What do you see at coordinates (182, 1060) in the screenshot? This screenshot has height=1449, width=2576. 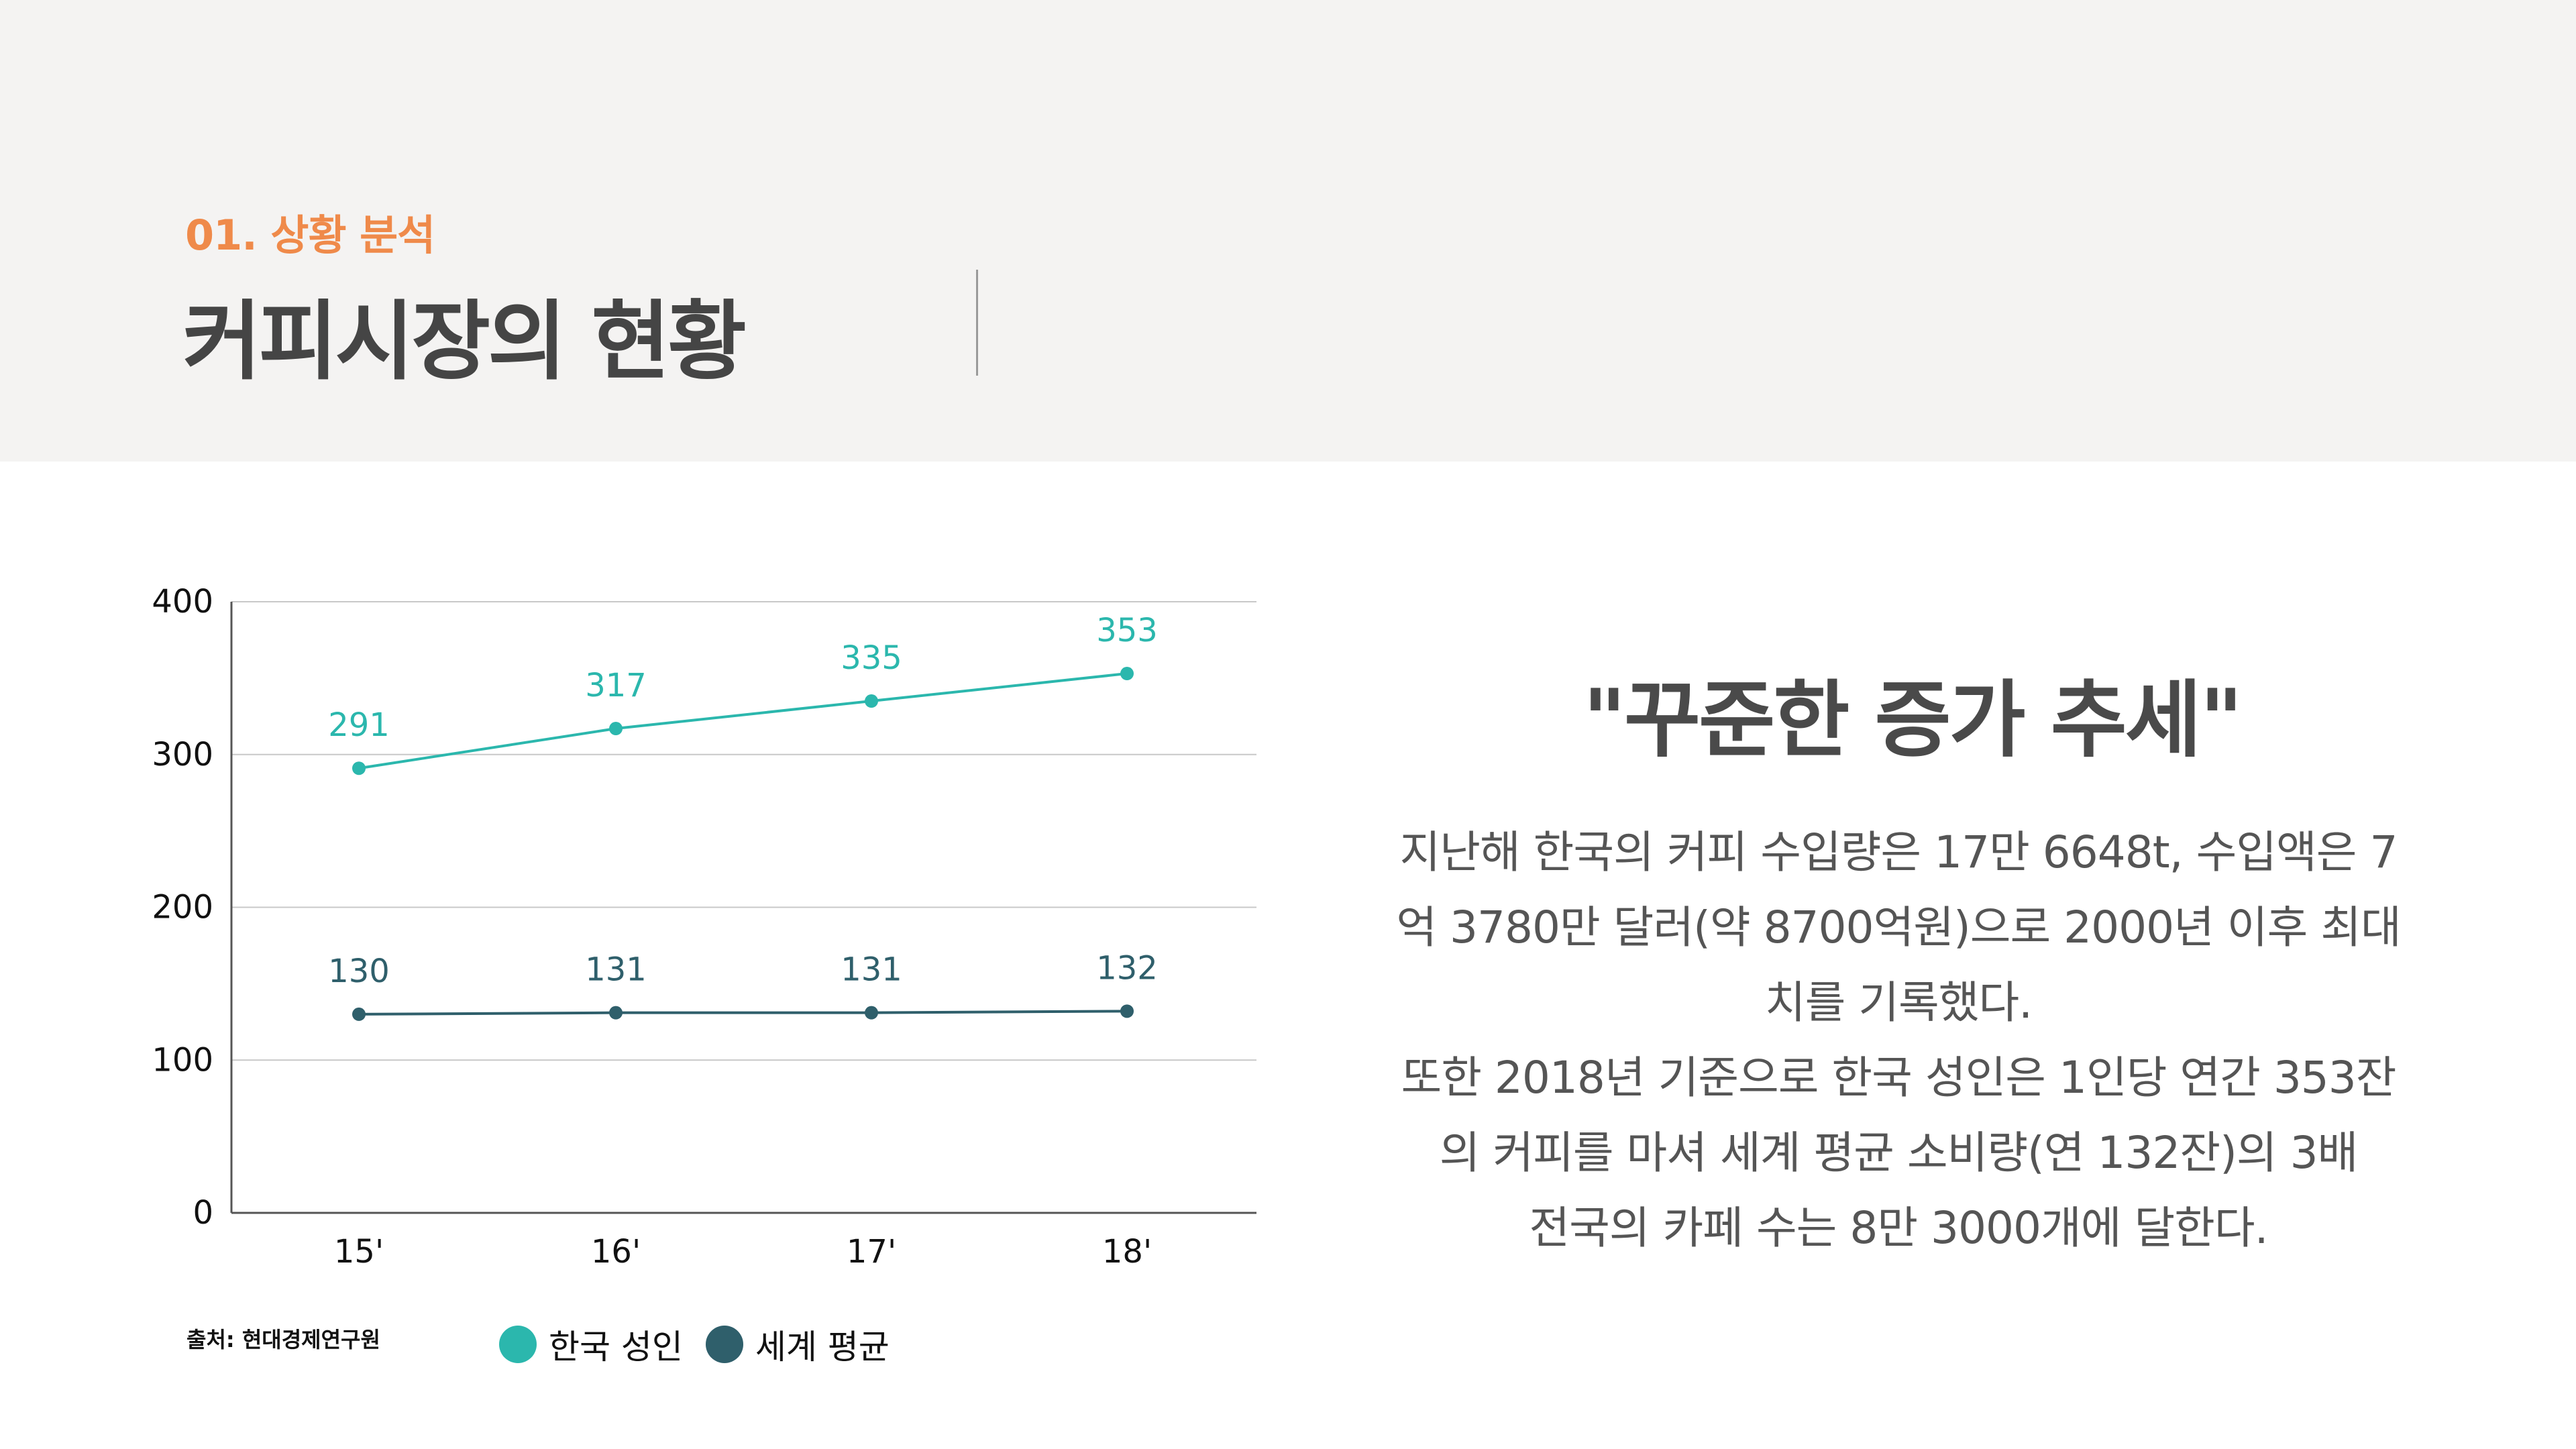 I see `y-tick-label: 100` at bounding box center [182, 1060].